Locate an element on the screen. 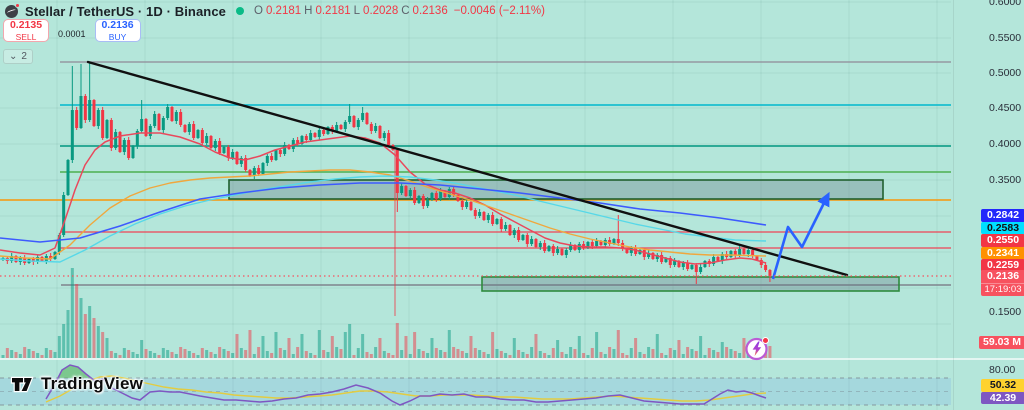  bar-countdown: 17:19:03 is located at coordinates (1002, 289).